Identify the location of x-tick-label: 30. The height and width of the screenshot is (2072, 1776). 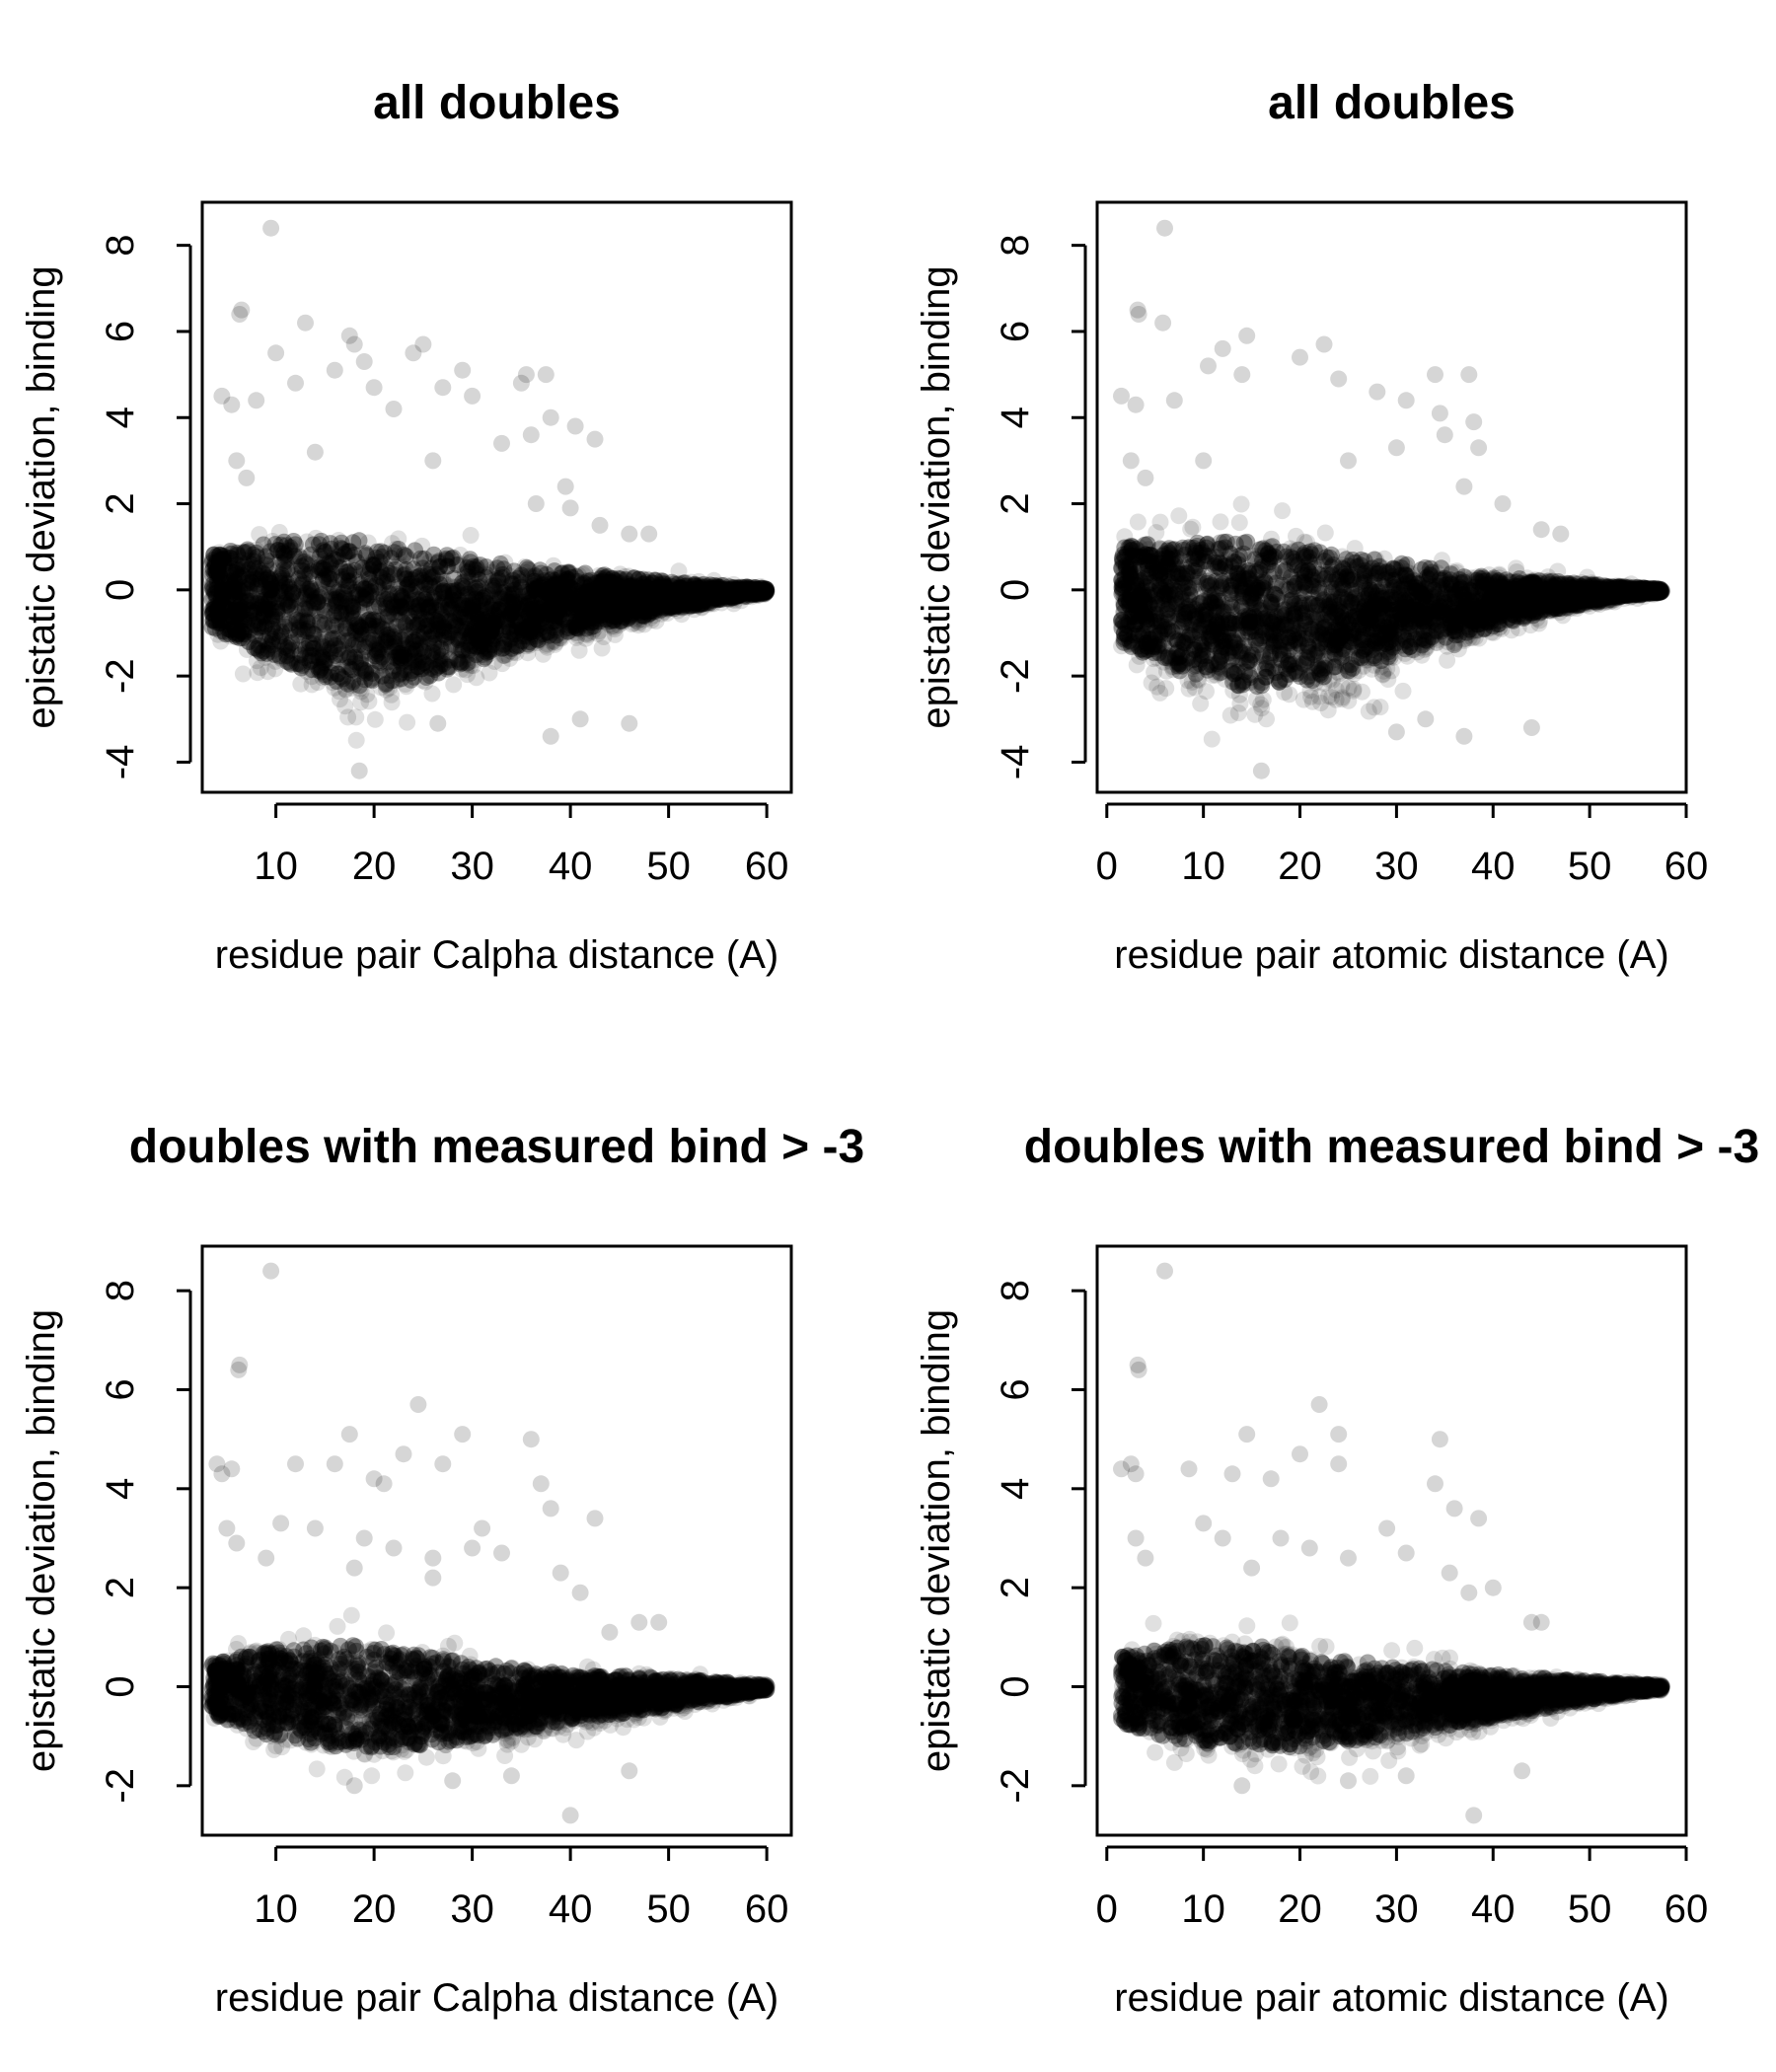
(472, 866).